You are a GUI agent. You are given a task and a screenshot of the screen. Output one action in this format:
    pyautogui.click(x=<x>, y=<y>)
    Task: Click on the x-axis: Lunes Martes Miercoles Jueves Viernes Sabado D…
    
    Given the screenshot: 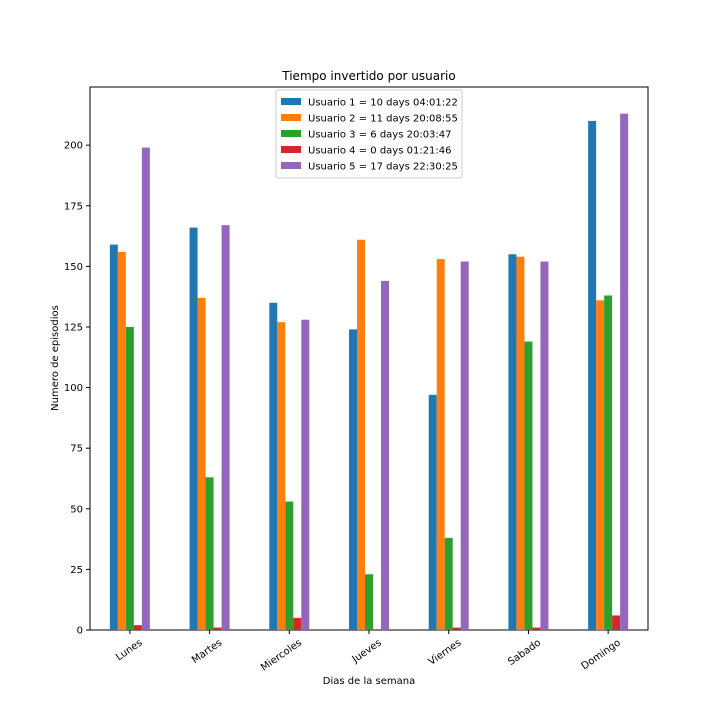 What is the action you would take?
    pyautogui.click(x=368, y=652)
    